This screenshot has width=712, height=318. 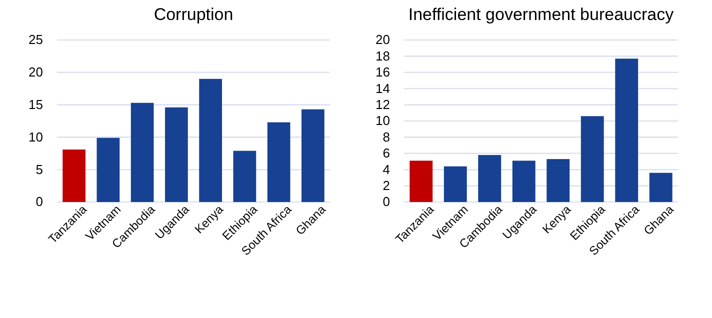 I want to click on y-tick-label: 6, so click(x=386, y=153).